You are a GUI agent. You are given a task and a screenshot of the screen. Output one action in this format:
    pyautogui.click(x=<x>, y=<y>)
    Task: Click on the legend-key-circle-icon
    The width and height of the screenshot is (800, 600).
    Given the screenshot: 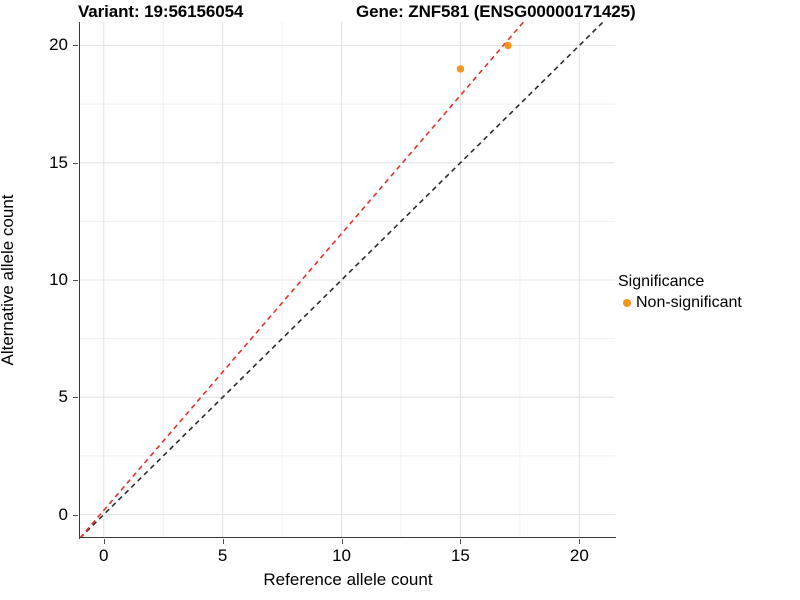 What is the action you would take?
    pyautogui.click(x=627, y=303)
    